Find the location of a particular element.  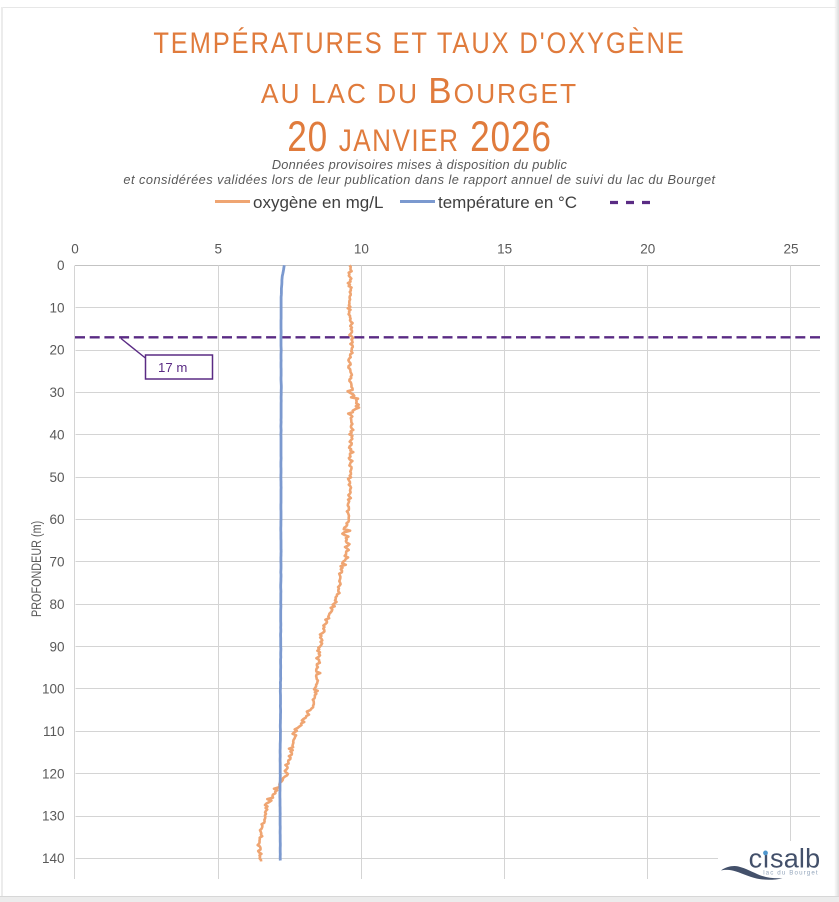

svg-text: 110 is located at coordinates (54, 731).